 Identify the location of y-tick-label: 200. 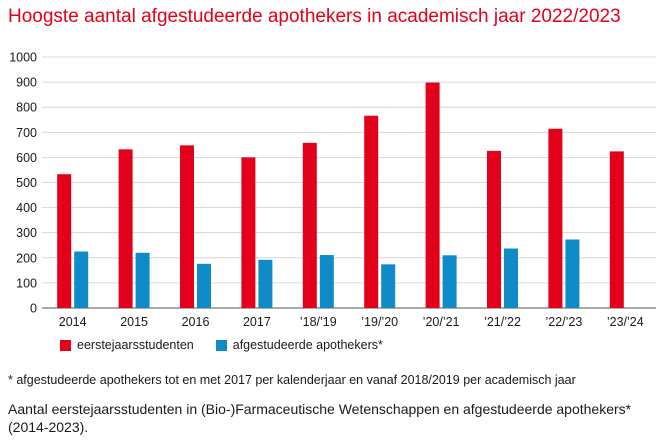
(26, 258).